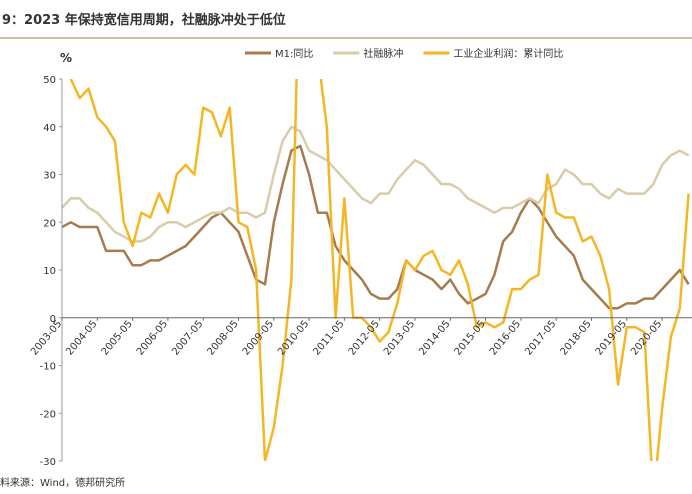  Describe the element at coordinates (81, 338) in the screenshot. I see `x-tick-label: 2004-05` at that location.